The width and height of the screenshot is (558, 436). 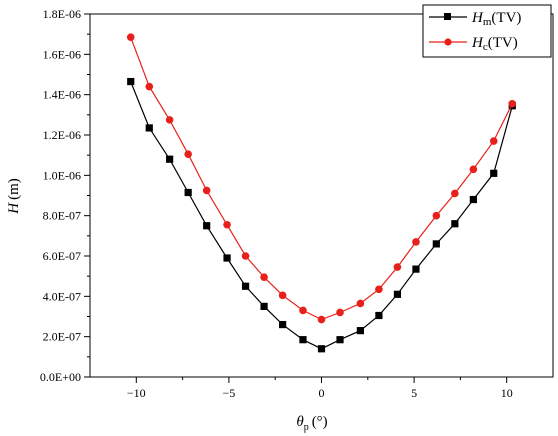 I want to click on x-axis-symbol: θ, so click(x=300, y=422).